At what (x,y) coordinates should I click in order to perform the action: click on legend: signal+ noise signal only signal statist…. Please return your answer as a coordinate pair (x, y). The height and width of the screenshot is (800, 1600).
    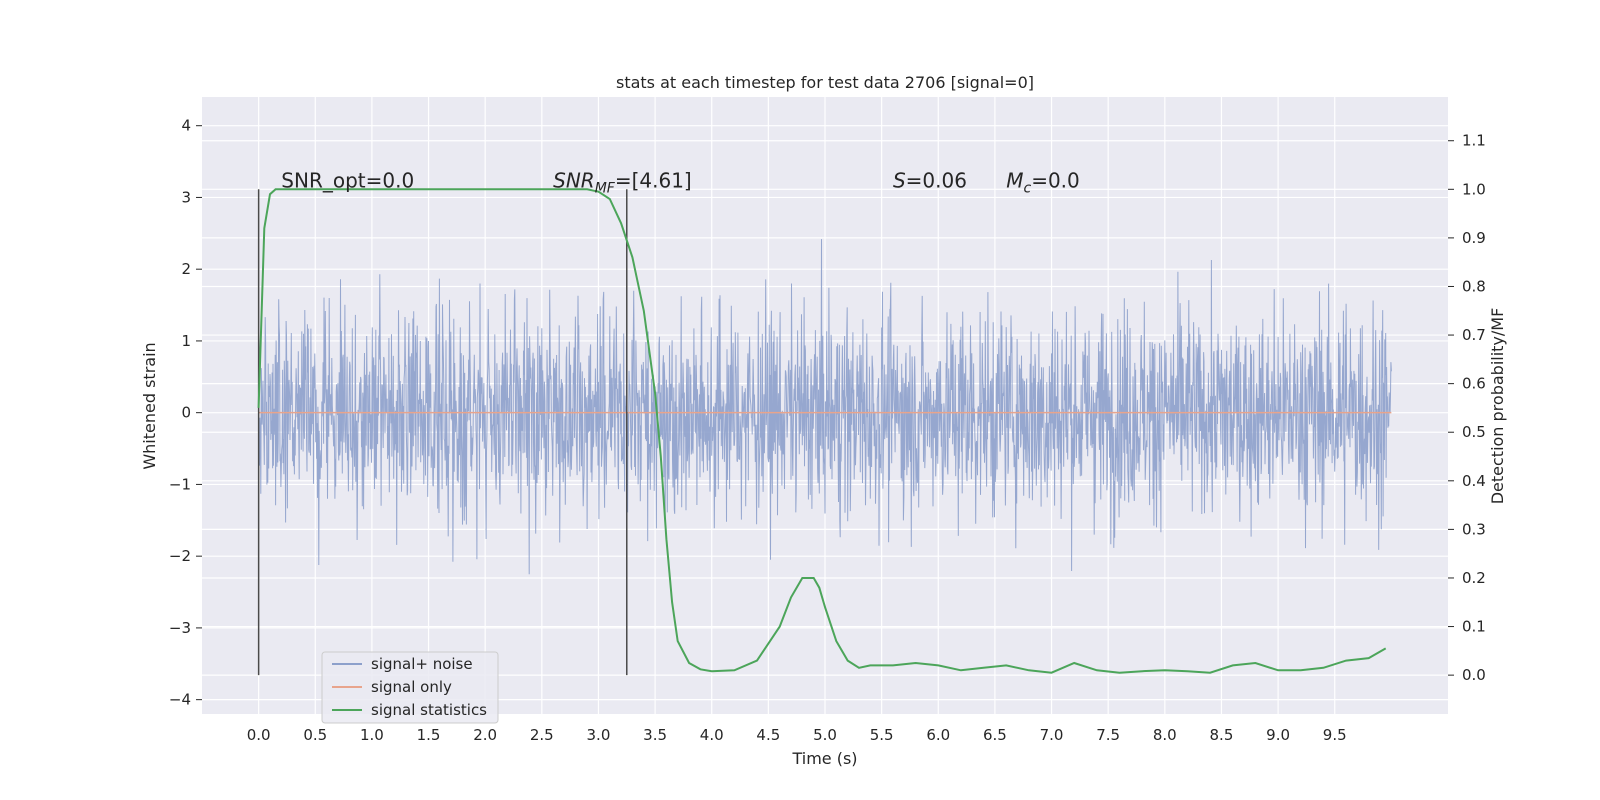
    Looking at the image, I should click on (410, 687).